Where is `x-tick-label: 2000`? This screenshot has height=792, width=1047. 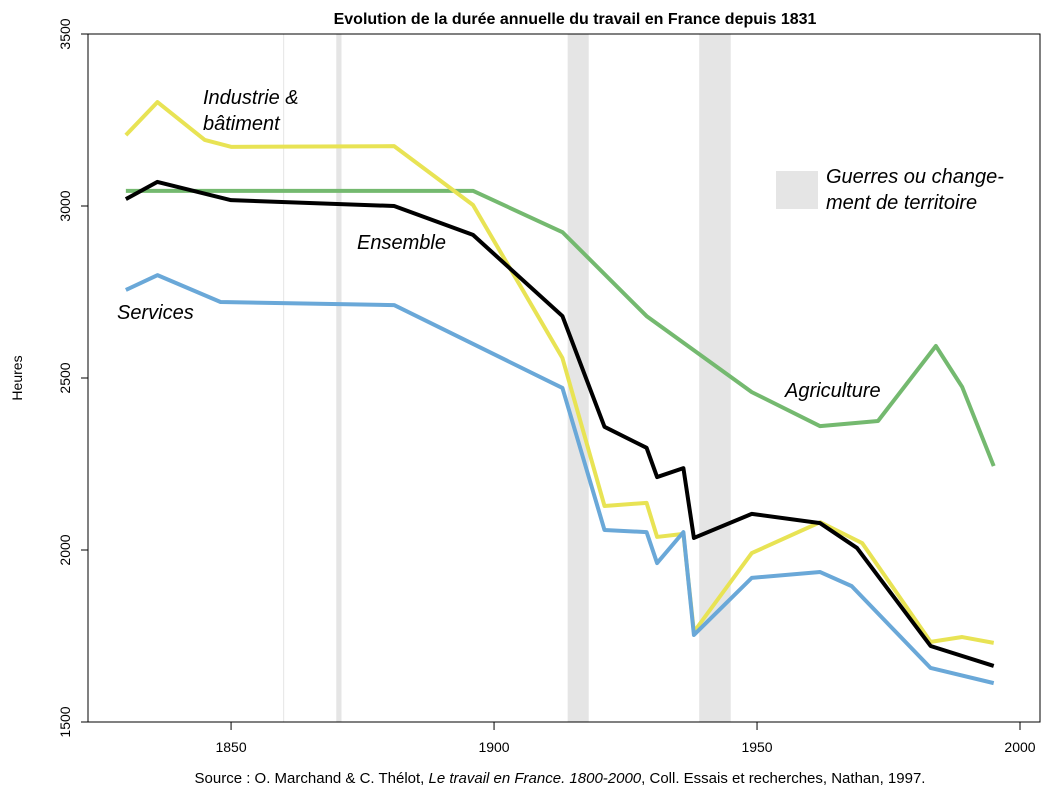
x-tick-label: 2000 is located at coordinates (1019, 747).